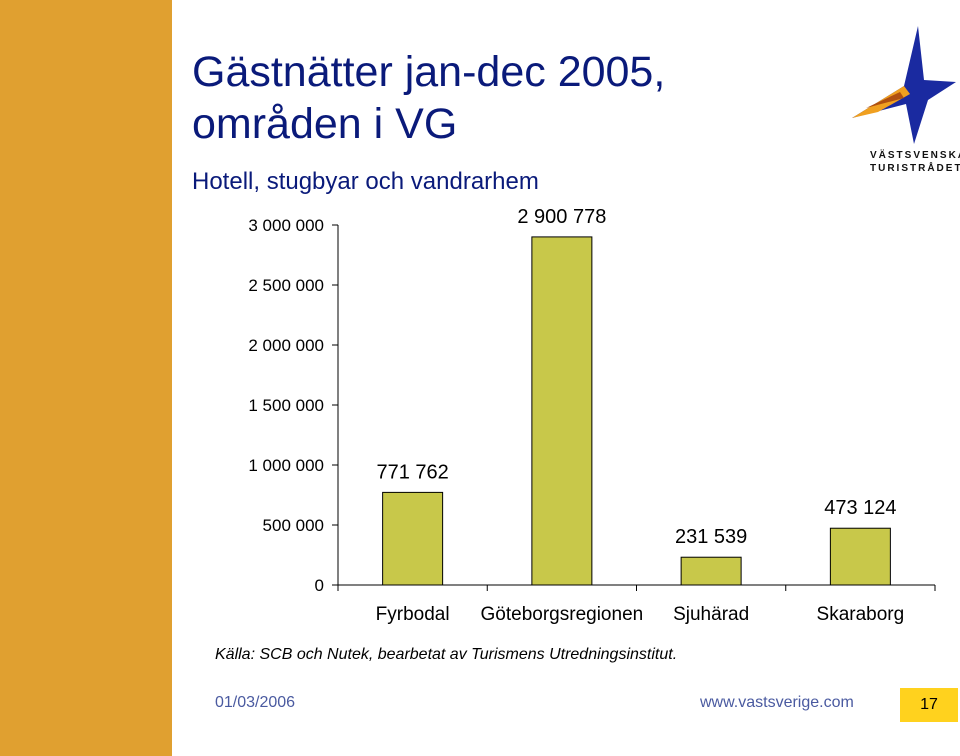  Describe the element at coordinates (915, 155) in the screenshot. I see `logo-text-line-1: VÄSTSVENSKA` at that location.